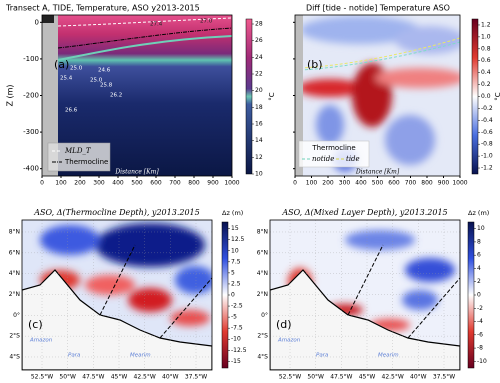 The width and height of the screenshot is (500, 383). Describe the element at coordinates (259, 90) in the screenshot. I see `colorbar-tick-label: 20` at that location.